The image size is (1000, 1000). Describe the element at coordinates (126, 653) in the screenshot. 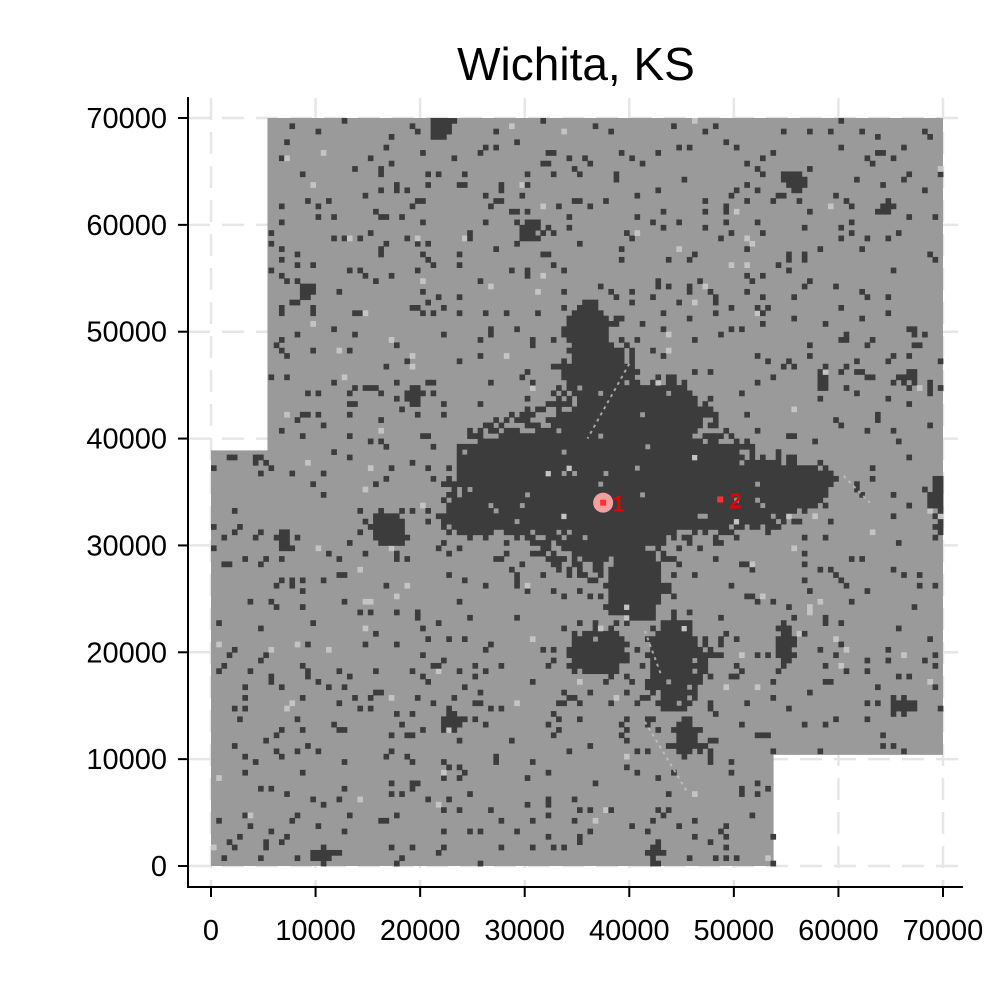

I see `y-tick-label-2: 20000` at that location.